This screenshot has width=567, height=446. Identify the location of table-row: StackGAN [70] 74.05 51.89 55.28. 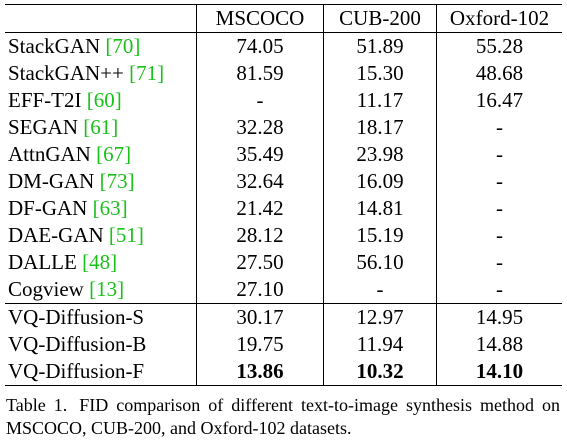
(283, 46).